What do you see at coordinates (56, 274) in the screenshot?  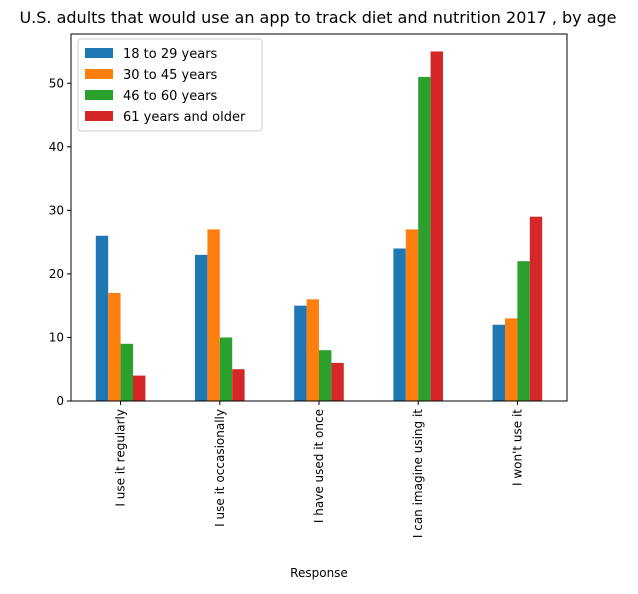 I see `y-tick-label: 20` at bounding box center [56, 274].